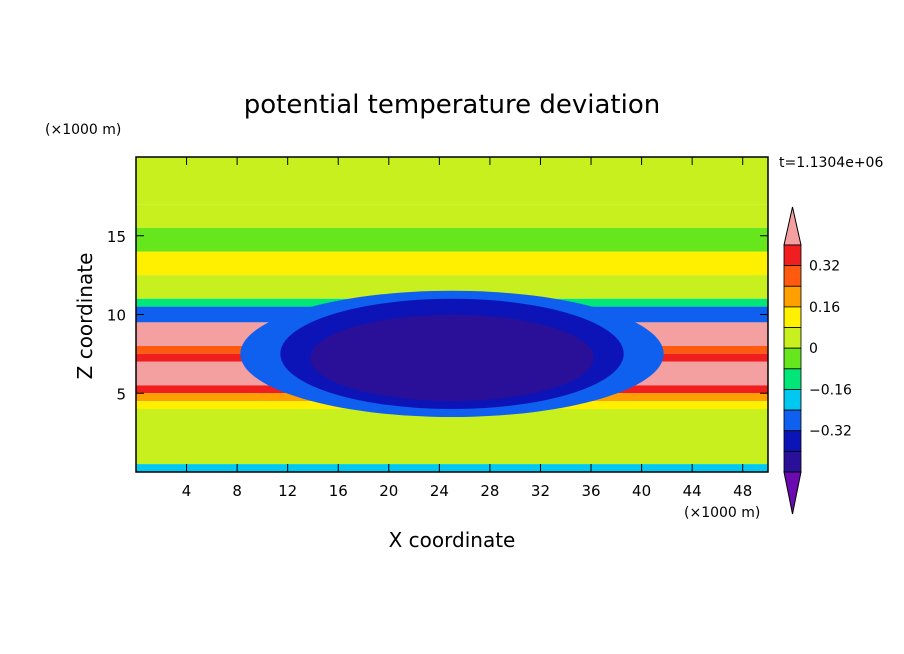 The image size is (904, 654). Describe the element at coordinates (792, 226) in the screenshot. I see `colorbar-top-triangle` at that location.